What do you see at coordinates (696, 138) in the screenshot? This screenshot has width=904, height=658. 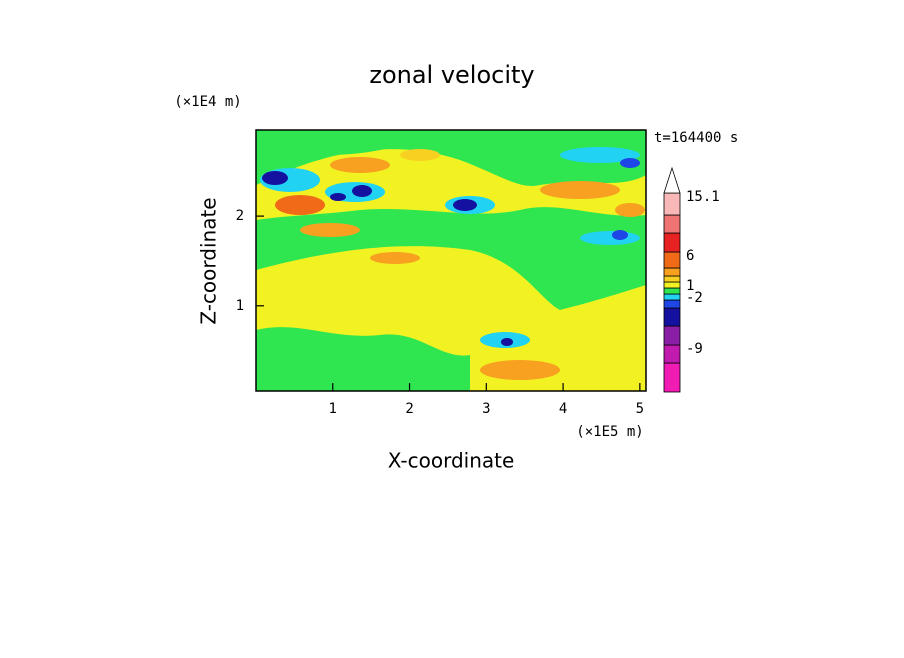 I see `time-label: t=164400 s` at bounding box center [696, 138].